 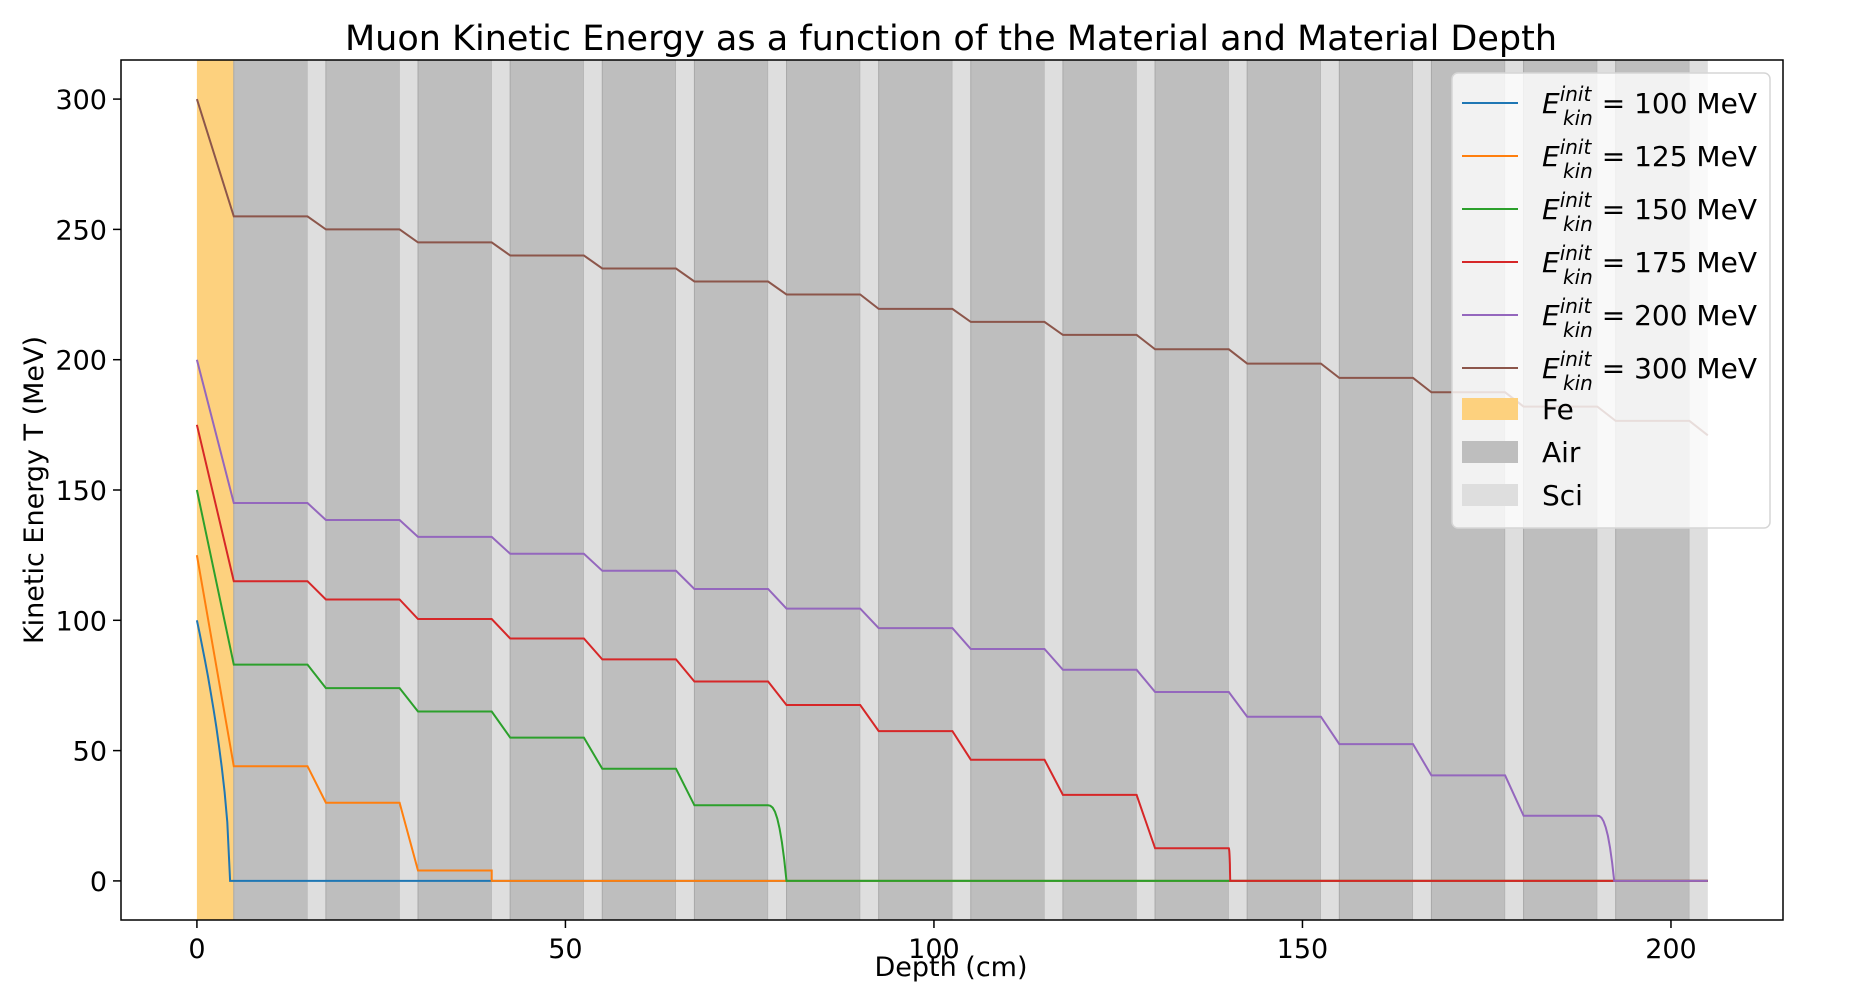 What do you see at coordinates (1561, 452) in the screenshot?
I see `legend-label-air: Air` at bounding box center [1561, 452].